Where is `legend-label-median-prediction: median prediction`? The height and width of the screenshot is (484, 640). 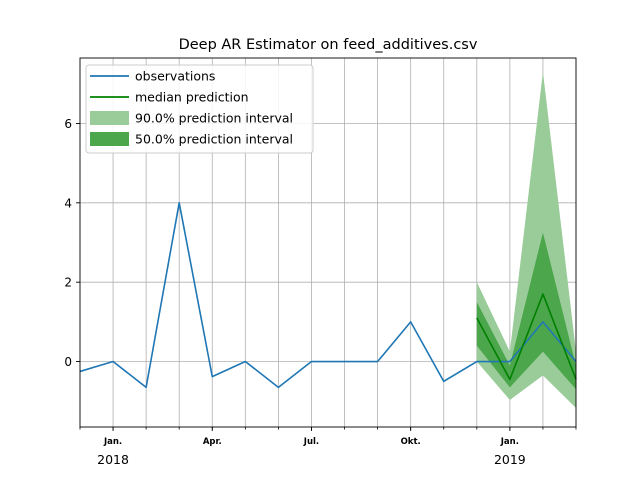 legend-label-median-prediction: median prediction is located at coordinates (192, 97).